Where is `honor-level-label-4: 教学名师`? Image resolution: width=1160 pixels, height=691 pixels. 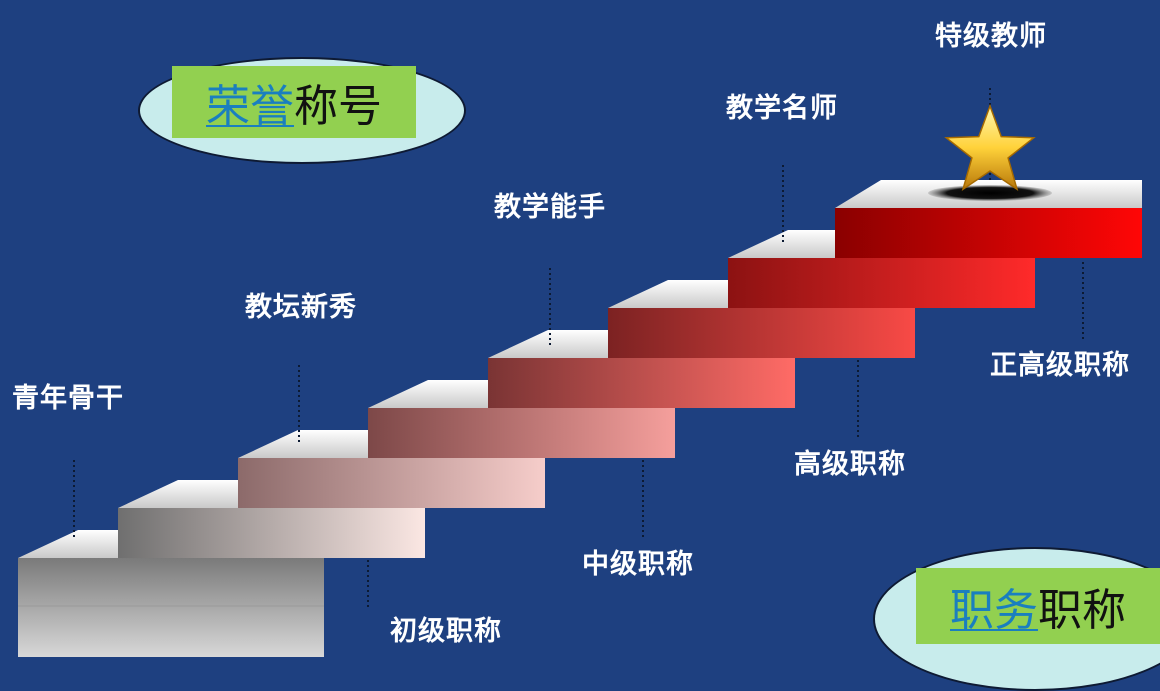 honor-level-label-4: 教学名师 is located at coordinates (782, 108).